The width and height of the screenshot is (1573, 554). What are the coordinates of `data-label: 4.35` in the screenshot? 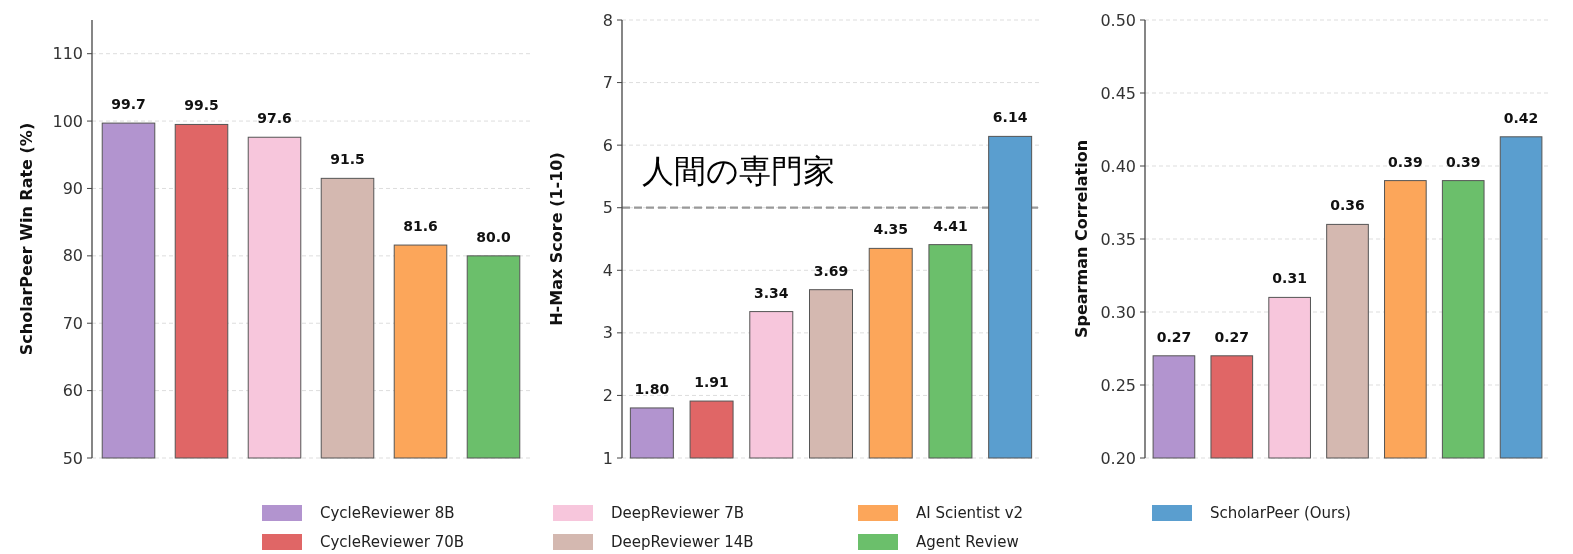 It's located at (890, 229).